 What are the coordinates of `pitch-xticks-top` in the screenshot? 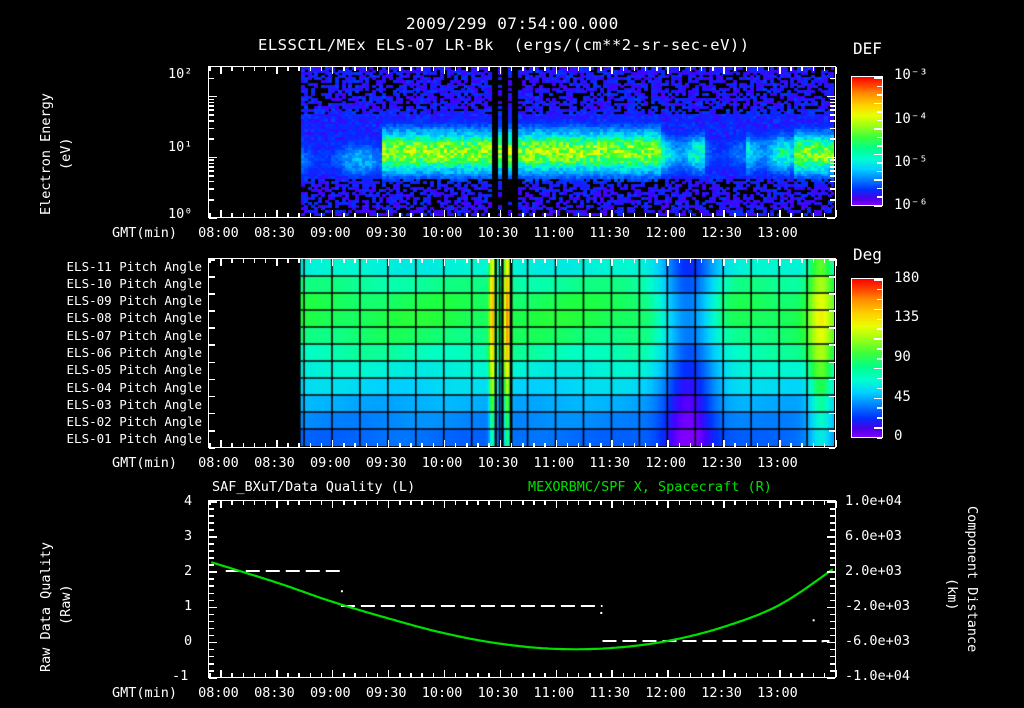 It's located at (523, 262).